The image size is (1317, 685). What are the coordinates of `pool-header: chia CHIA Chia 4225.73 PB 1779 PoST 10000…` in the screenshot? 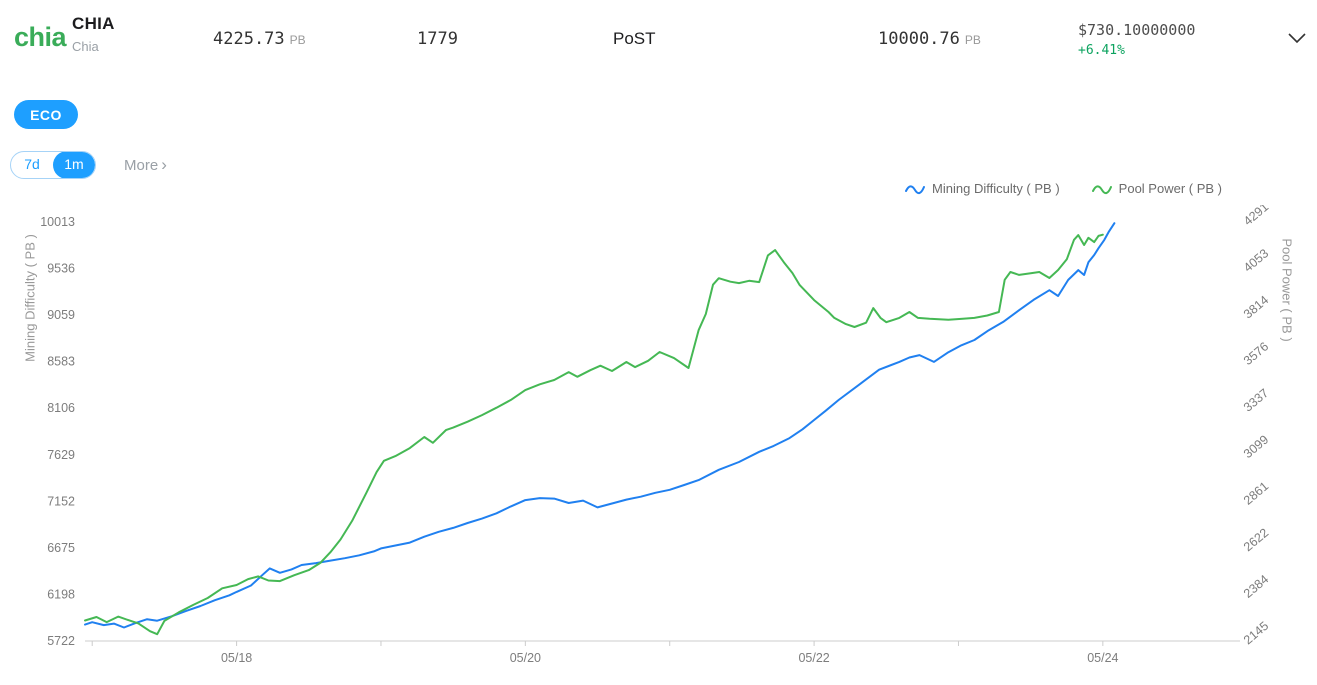 It's located at (658, 46).